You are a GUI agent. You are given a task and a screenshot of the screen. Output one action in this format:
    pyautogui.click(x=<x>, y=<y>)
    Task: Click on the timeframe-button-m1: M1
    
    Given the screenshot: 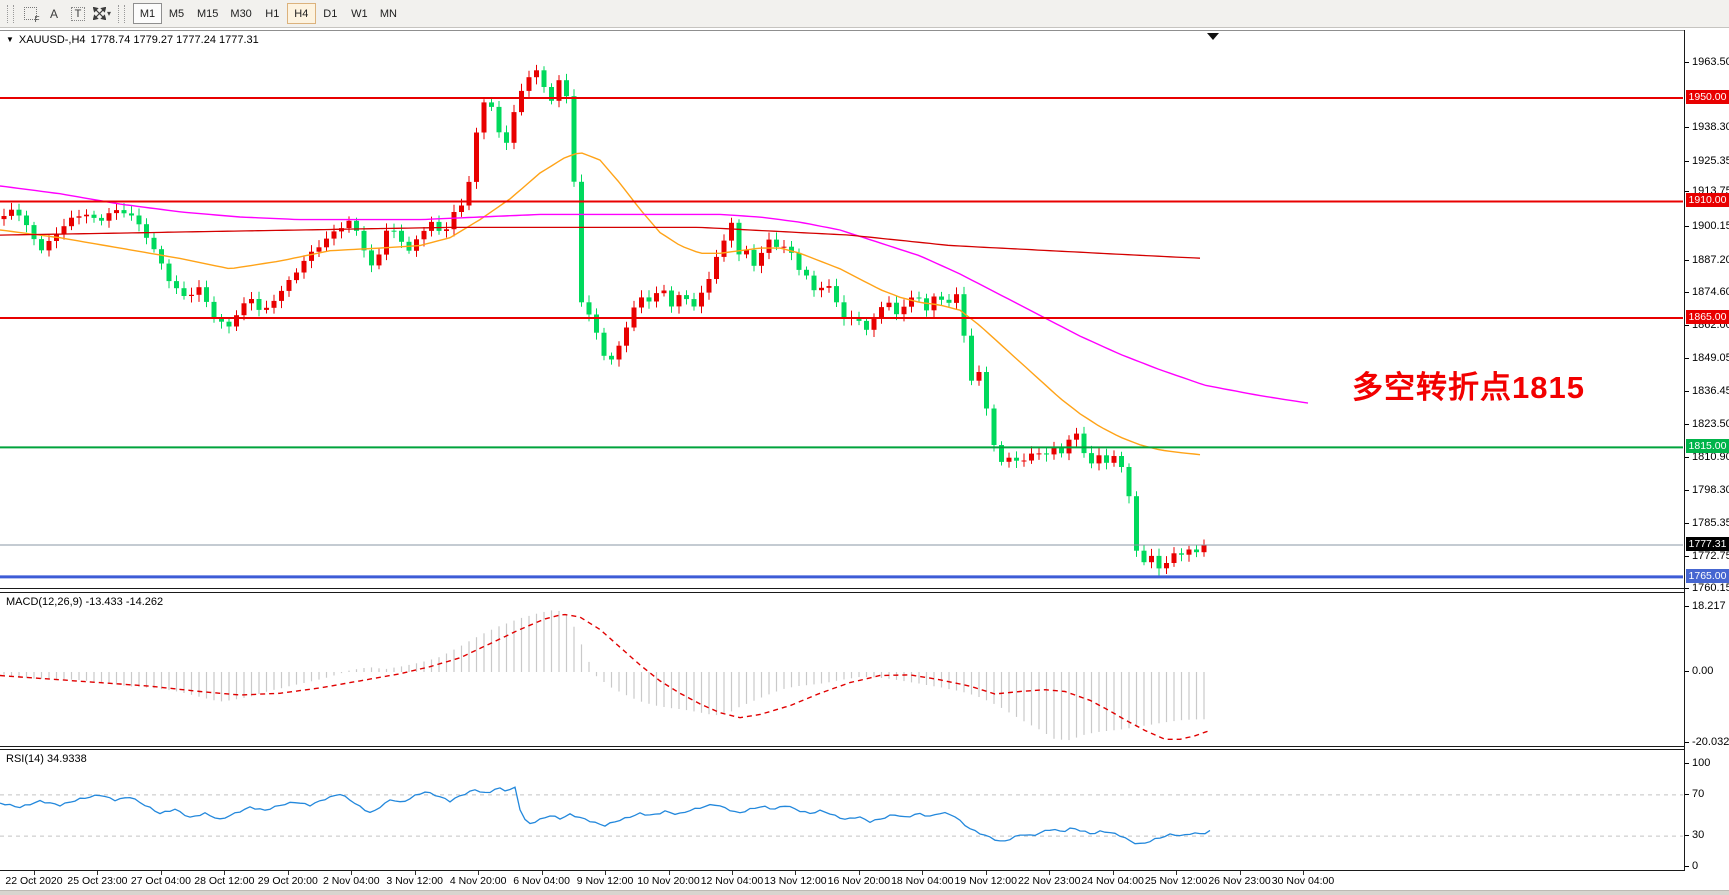 What is the action you would take?
    pyautogui.click(x=147, y=13)
    